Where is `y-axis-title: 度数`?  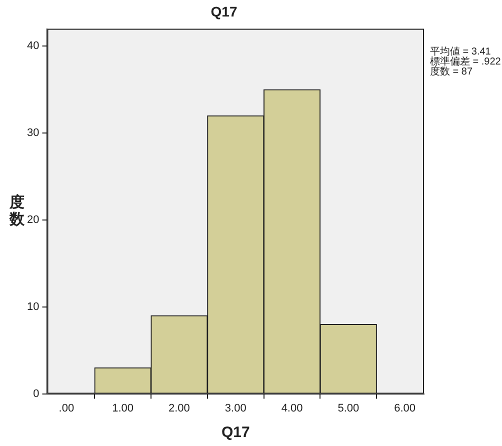
y-axis-title: 度数 is located at coordinates (17, 210).